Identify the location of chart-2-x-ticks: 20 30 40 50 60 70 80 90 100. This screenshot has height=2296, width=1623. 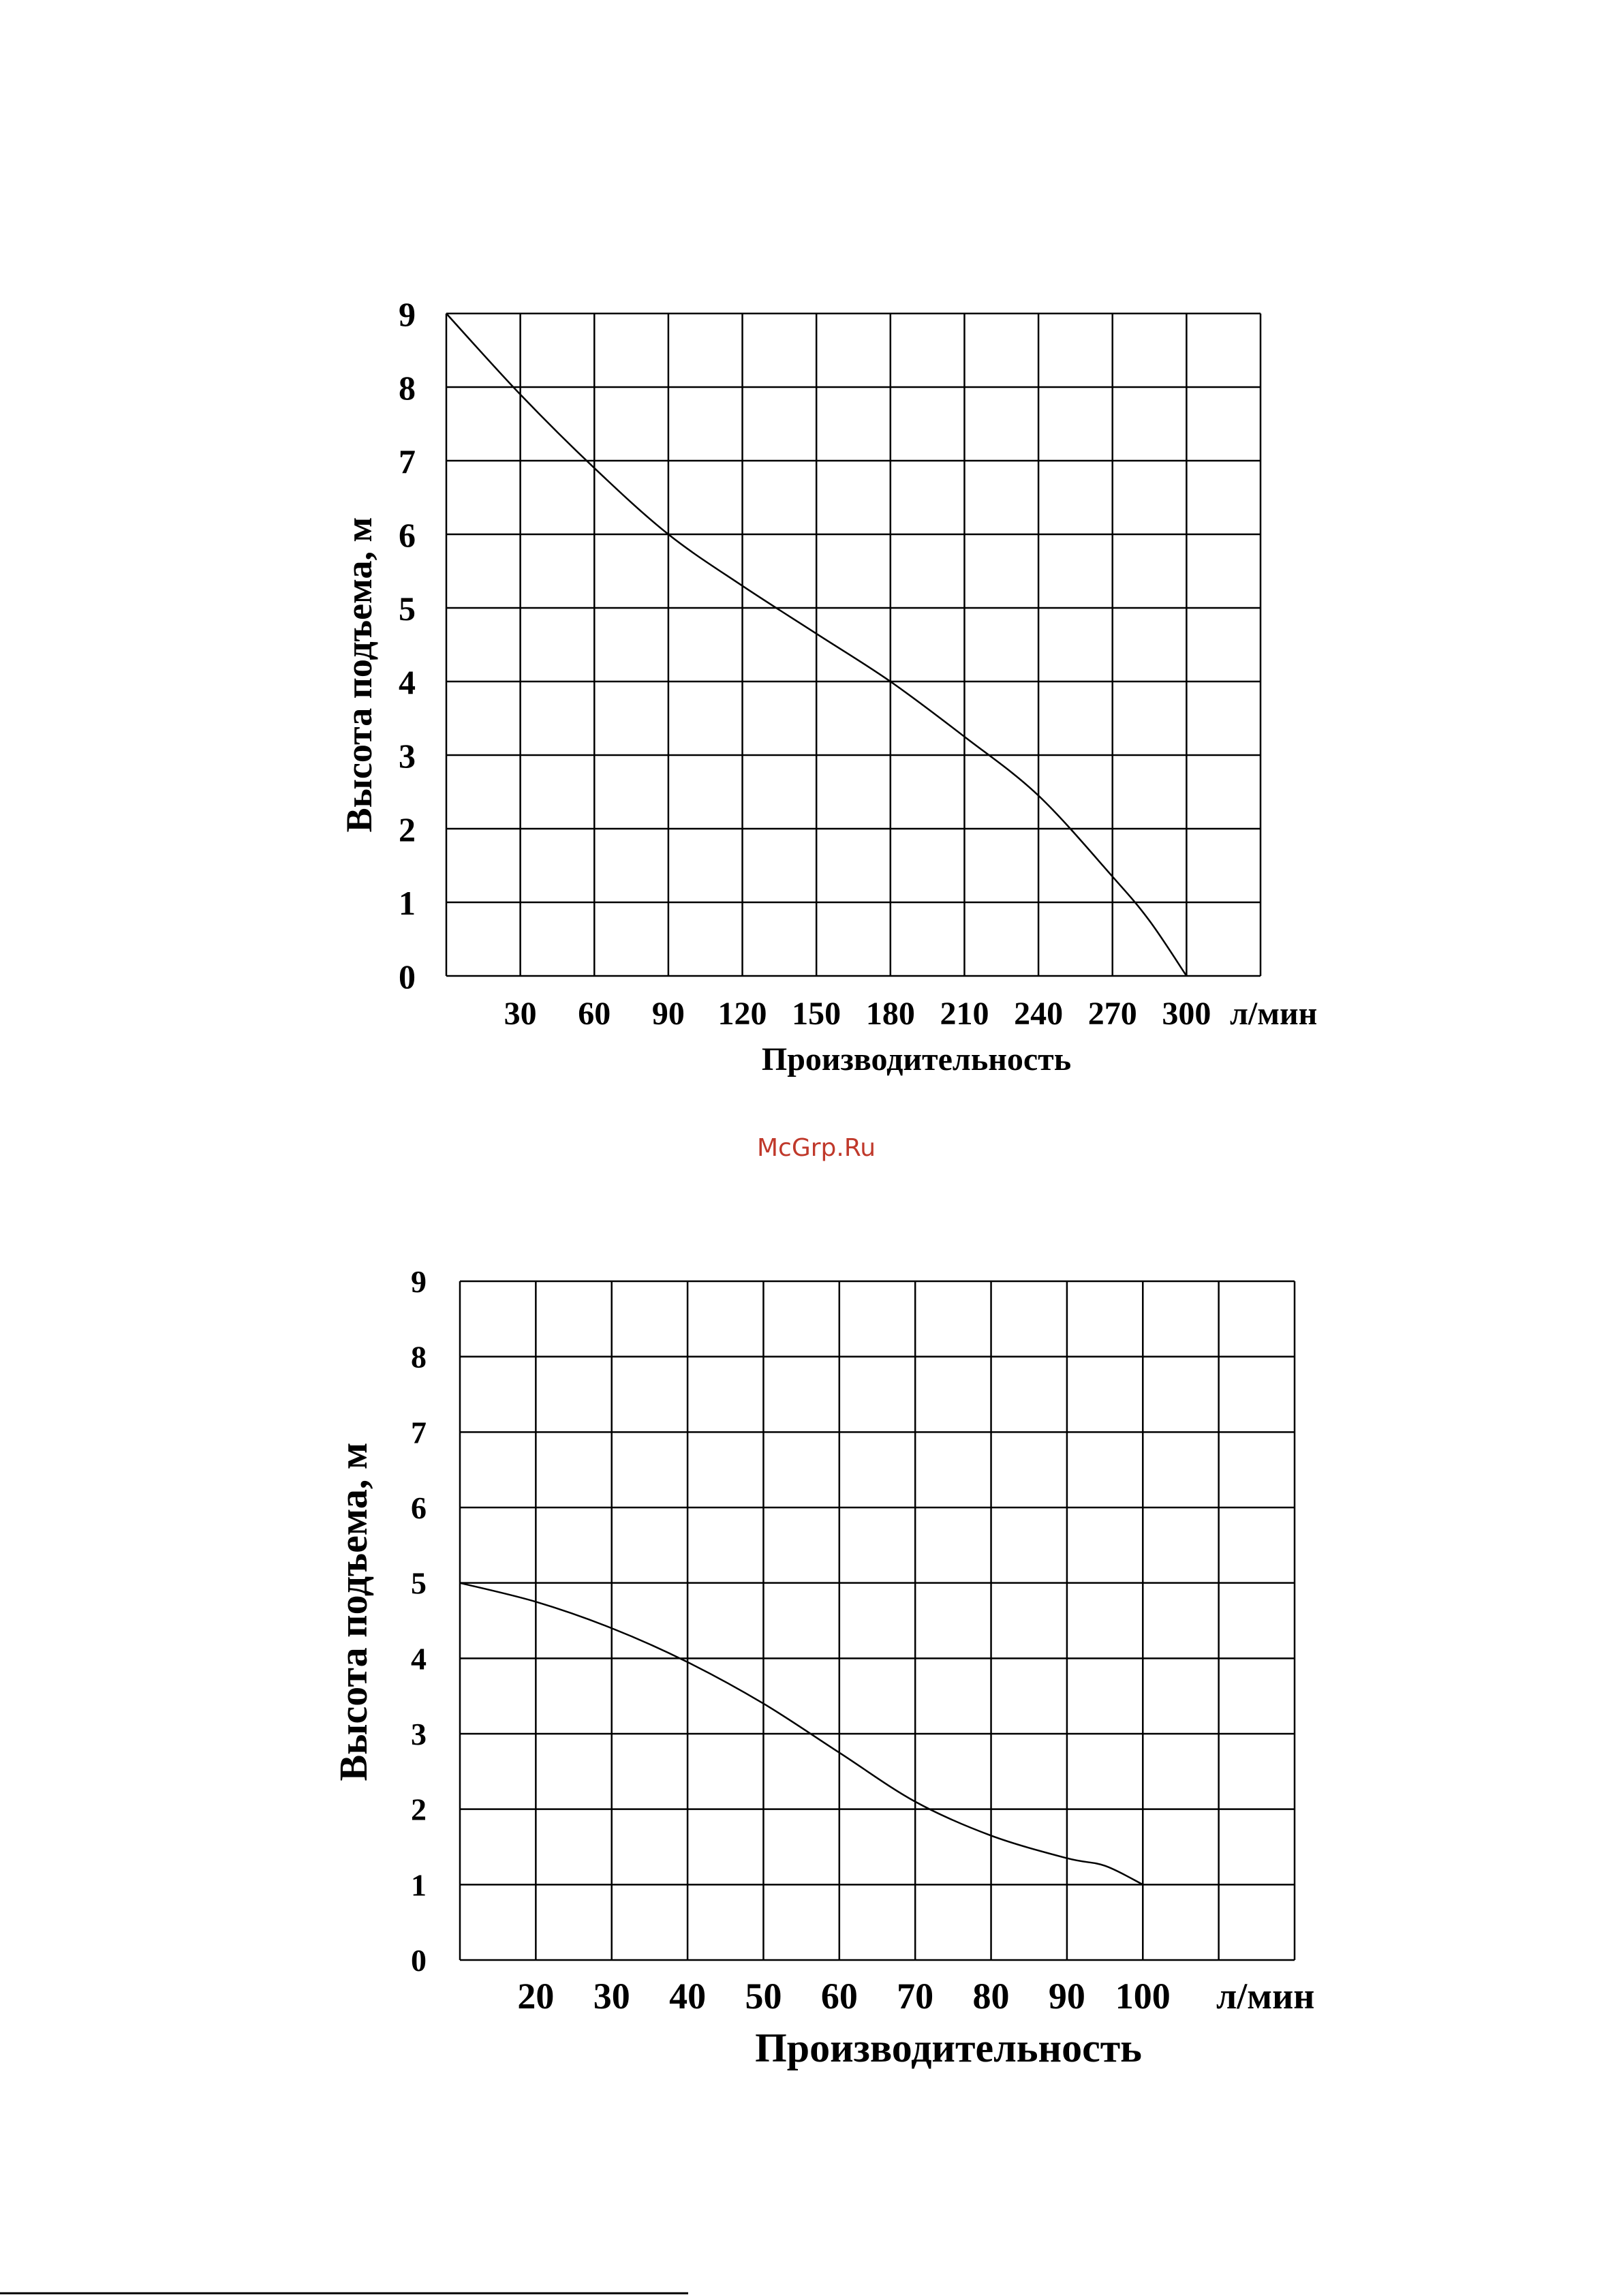
(843, 1996).